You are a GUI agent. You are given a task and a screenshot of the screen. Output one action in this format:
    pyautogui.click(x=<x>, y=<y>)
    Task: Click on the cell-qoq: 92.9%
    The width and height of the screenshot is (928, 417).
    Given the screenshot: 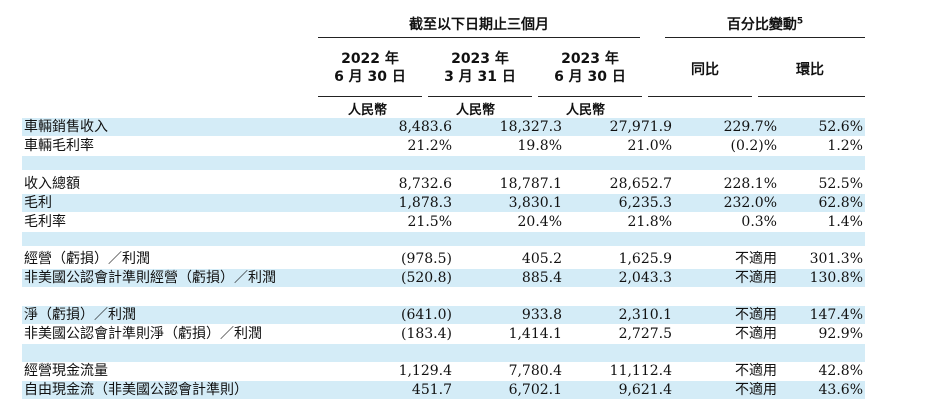 What is the action you would take?
    pyautogui.click(x=840, y=334)
    